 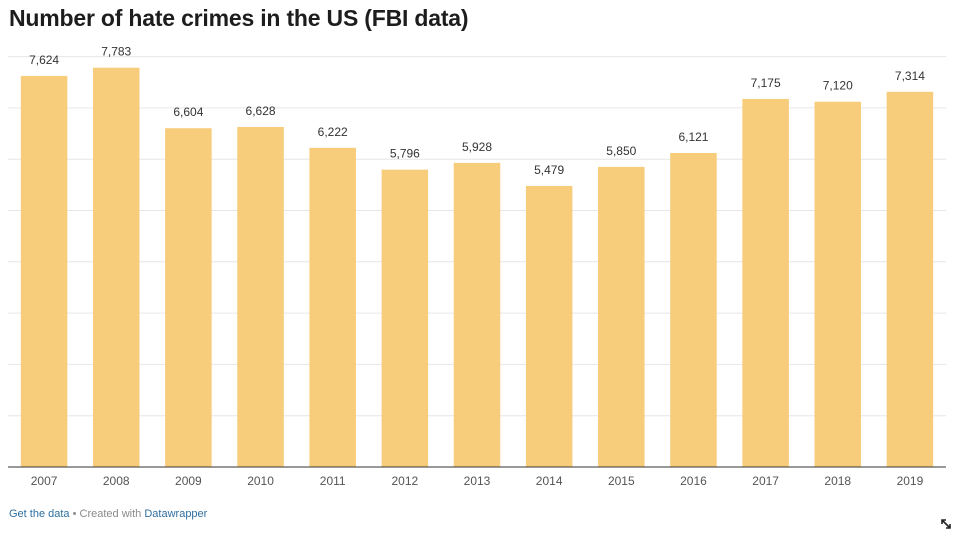 What do you see at coordinates (116, 52) in the screenshot?
I see `value-label-2008: 7,783` at bounding box center [116, 52].